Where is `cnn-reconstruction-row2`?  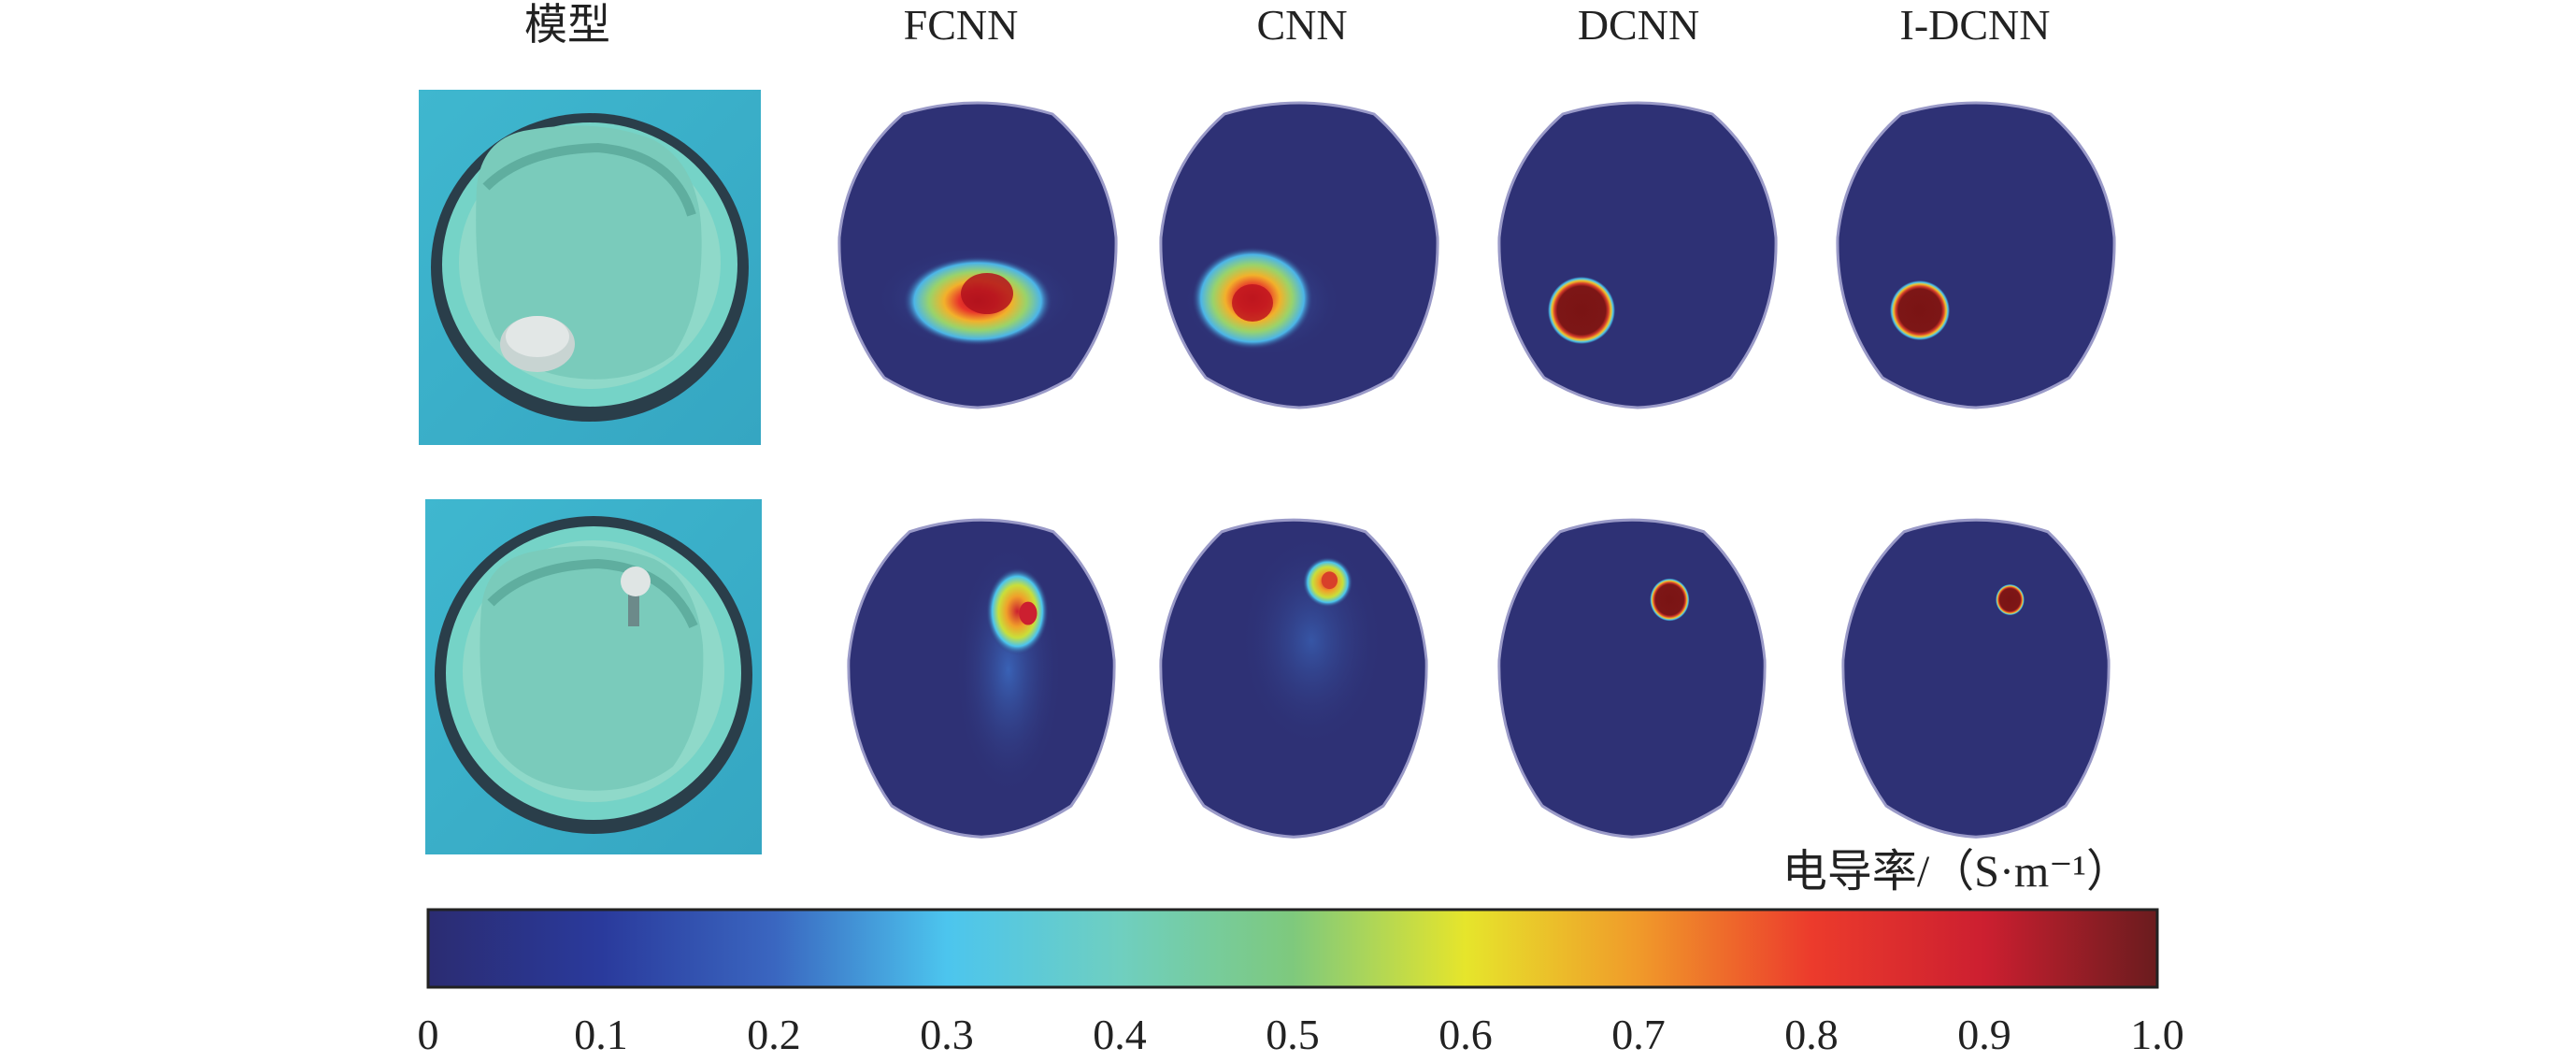
cnn-reconstruction-row2 is located at coordinates (1293, 679).